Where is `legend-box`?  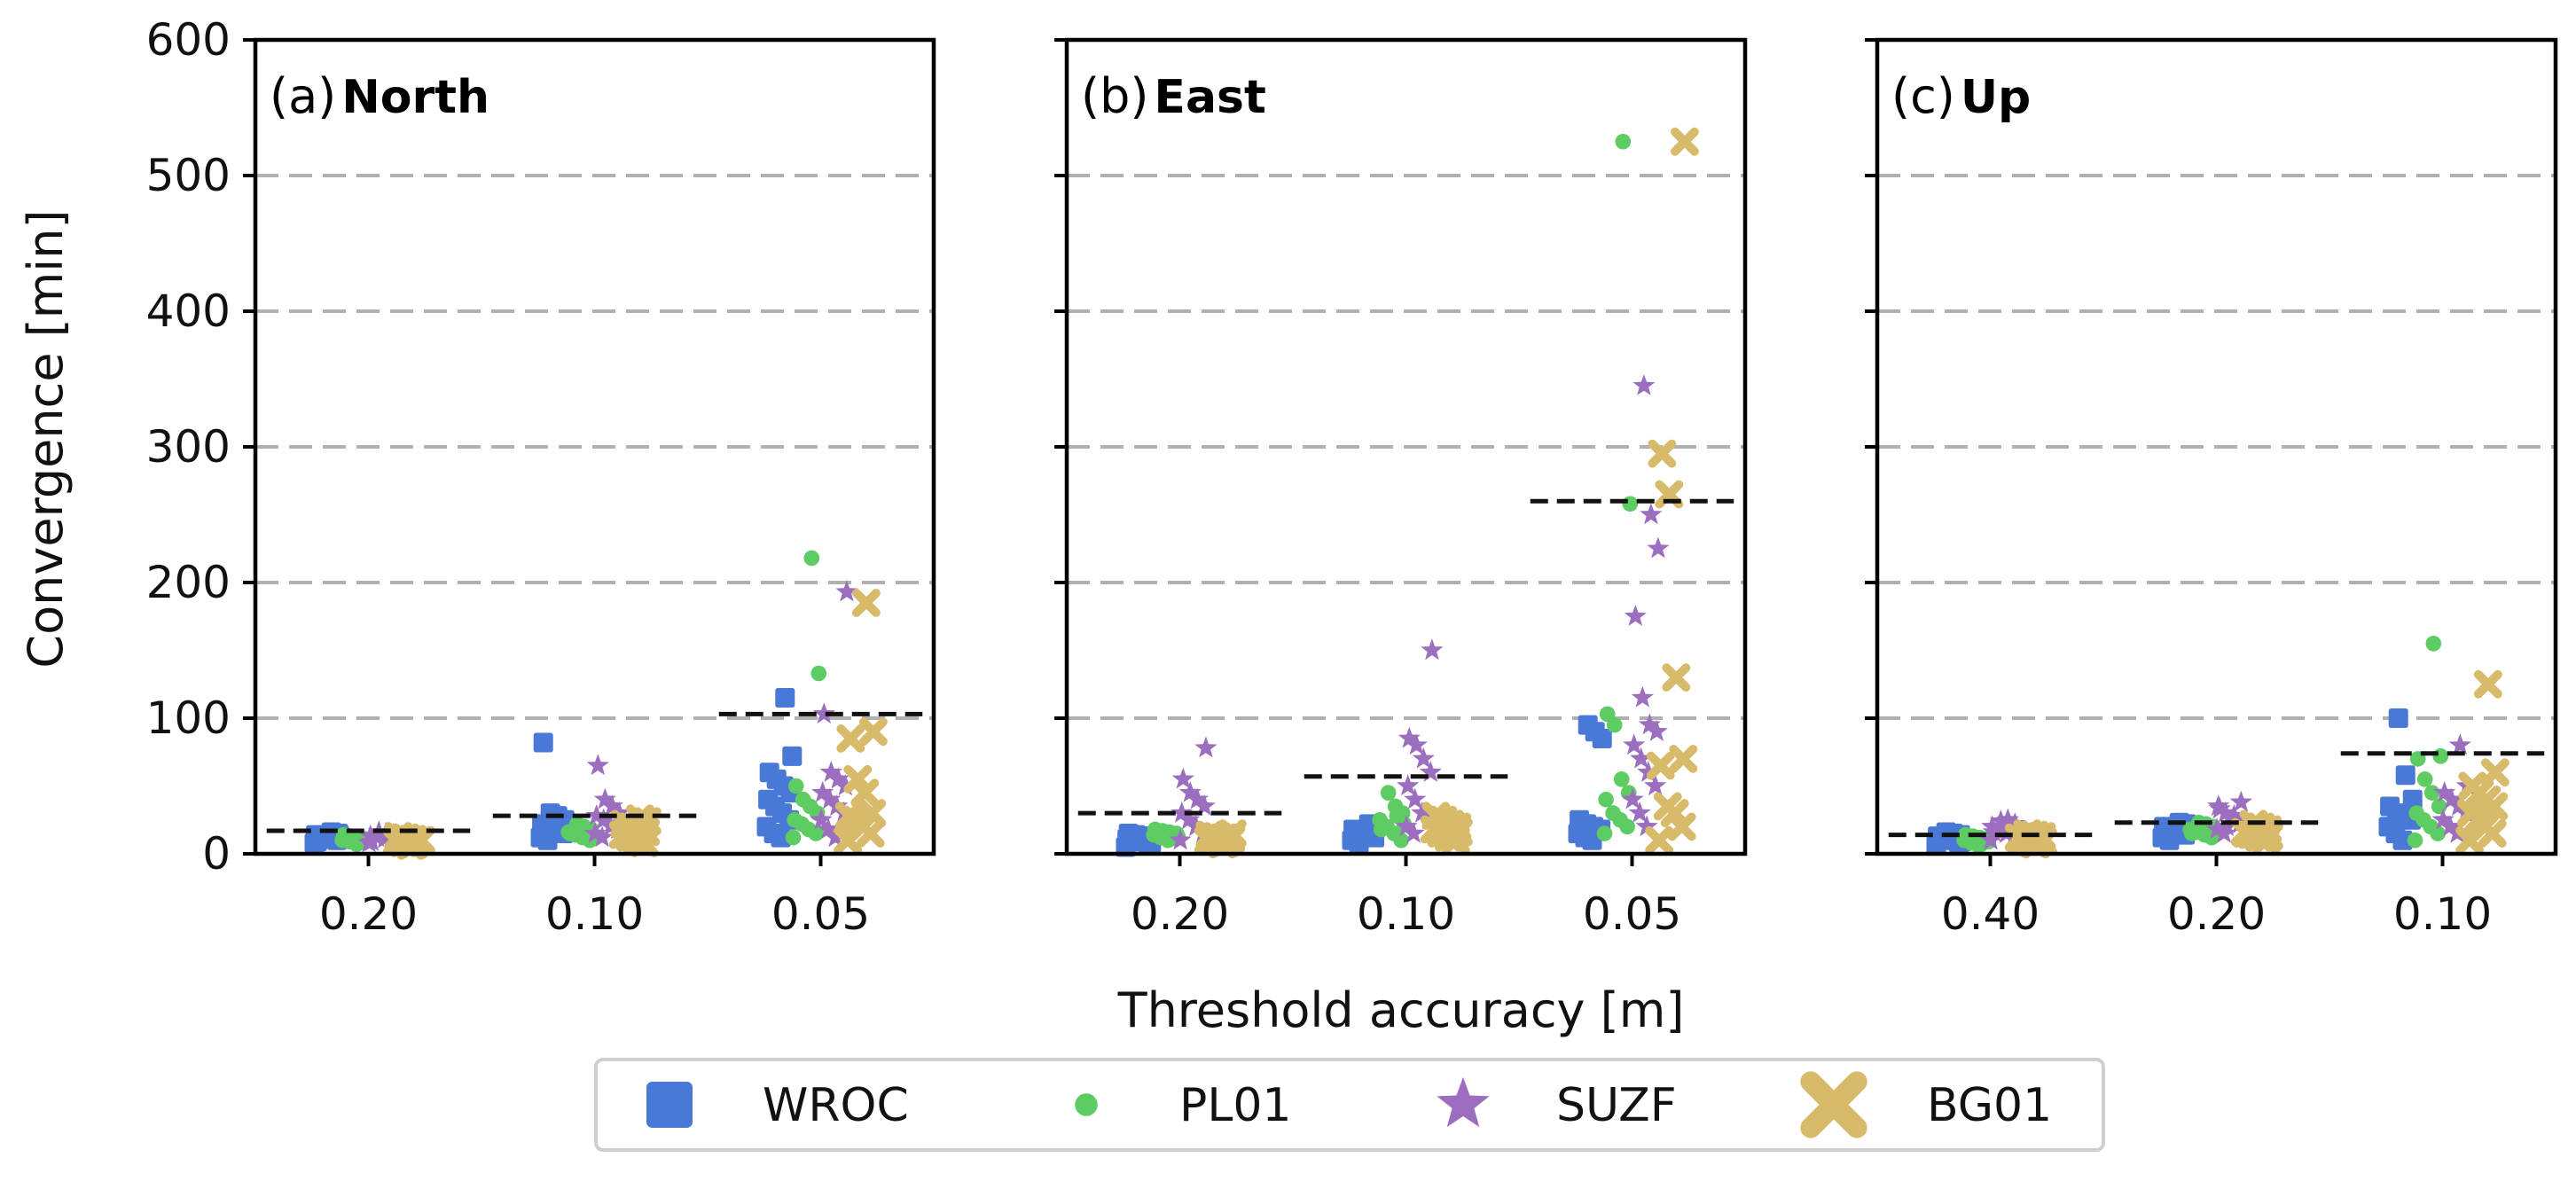
legend-box is located at coordinates (1349, 1105).